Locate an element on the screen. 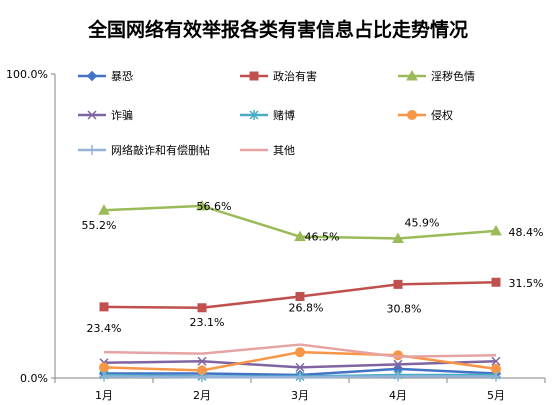 This screenshot has width=557, height=405. legend-item: 侵权 is located at coordinates (425, 115).